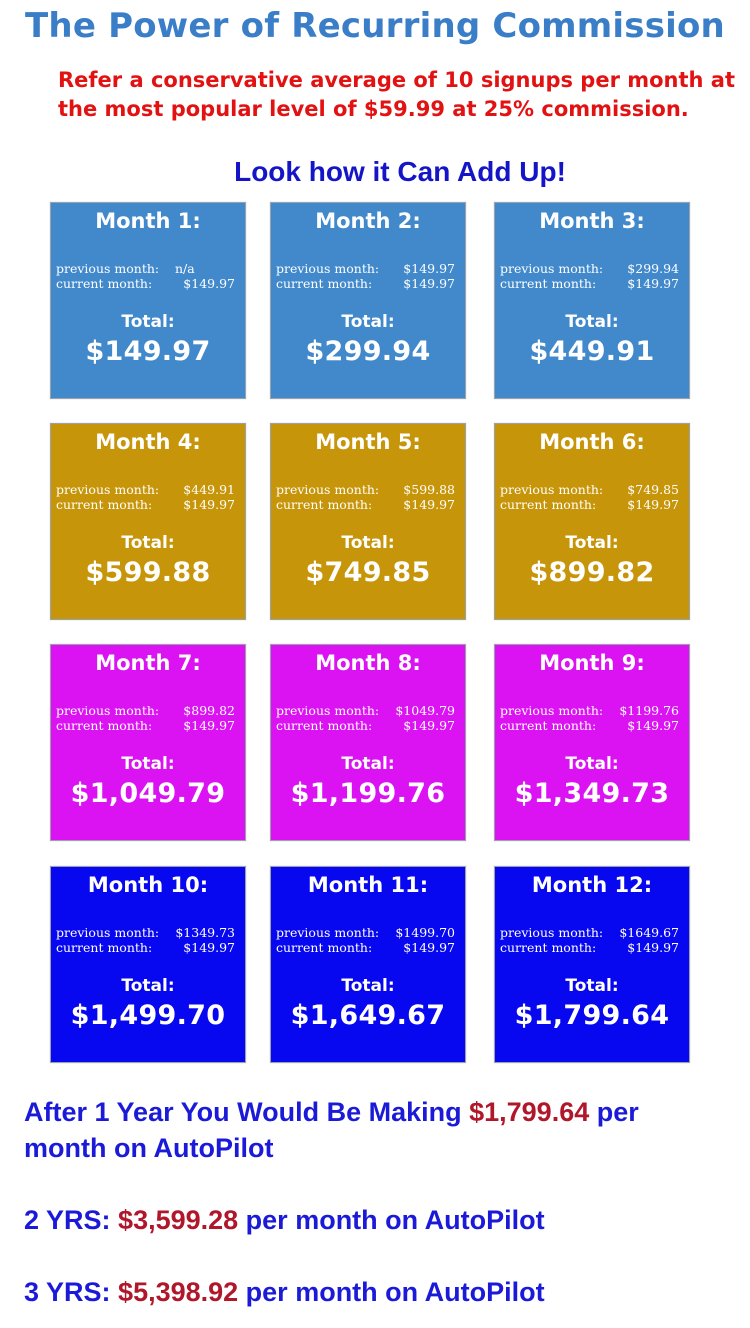  What do you see at coordinates (592, 221) in the screenshot?
I see `month-label: Month 3:` at bounding box center [592, 221].